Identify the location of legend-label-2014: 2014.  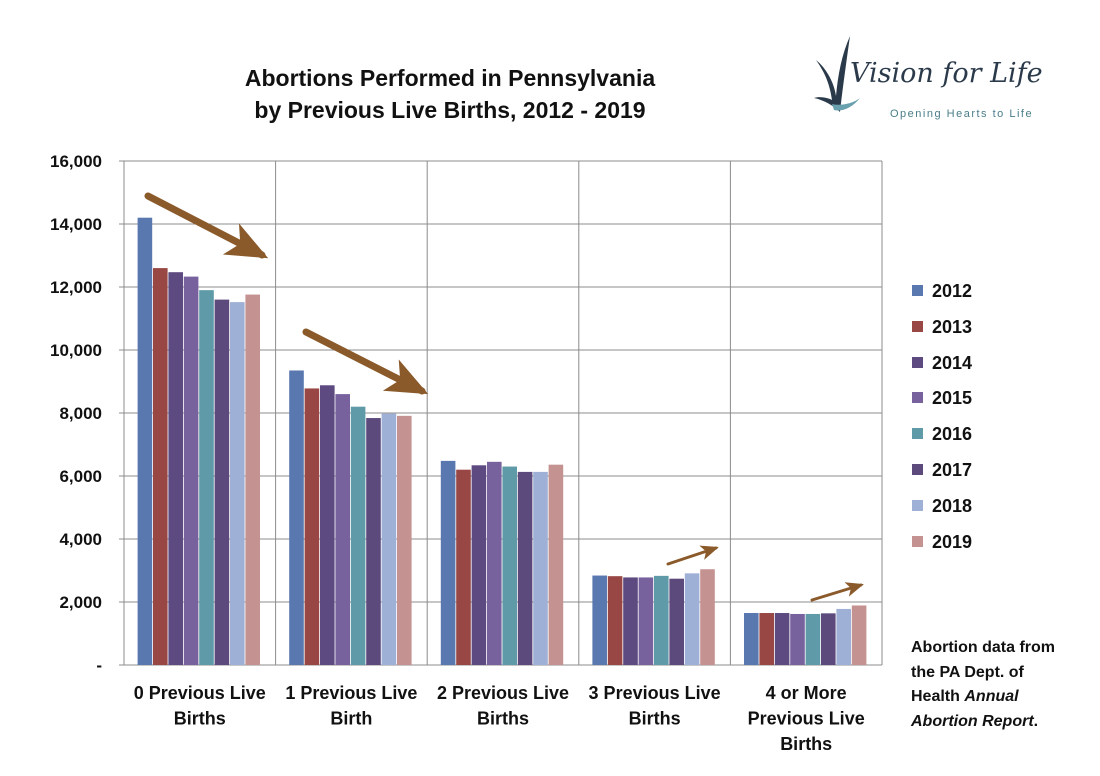
(952, 362).